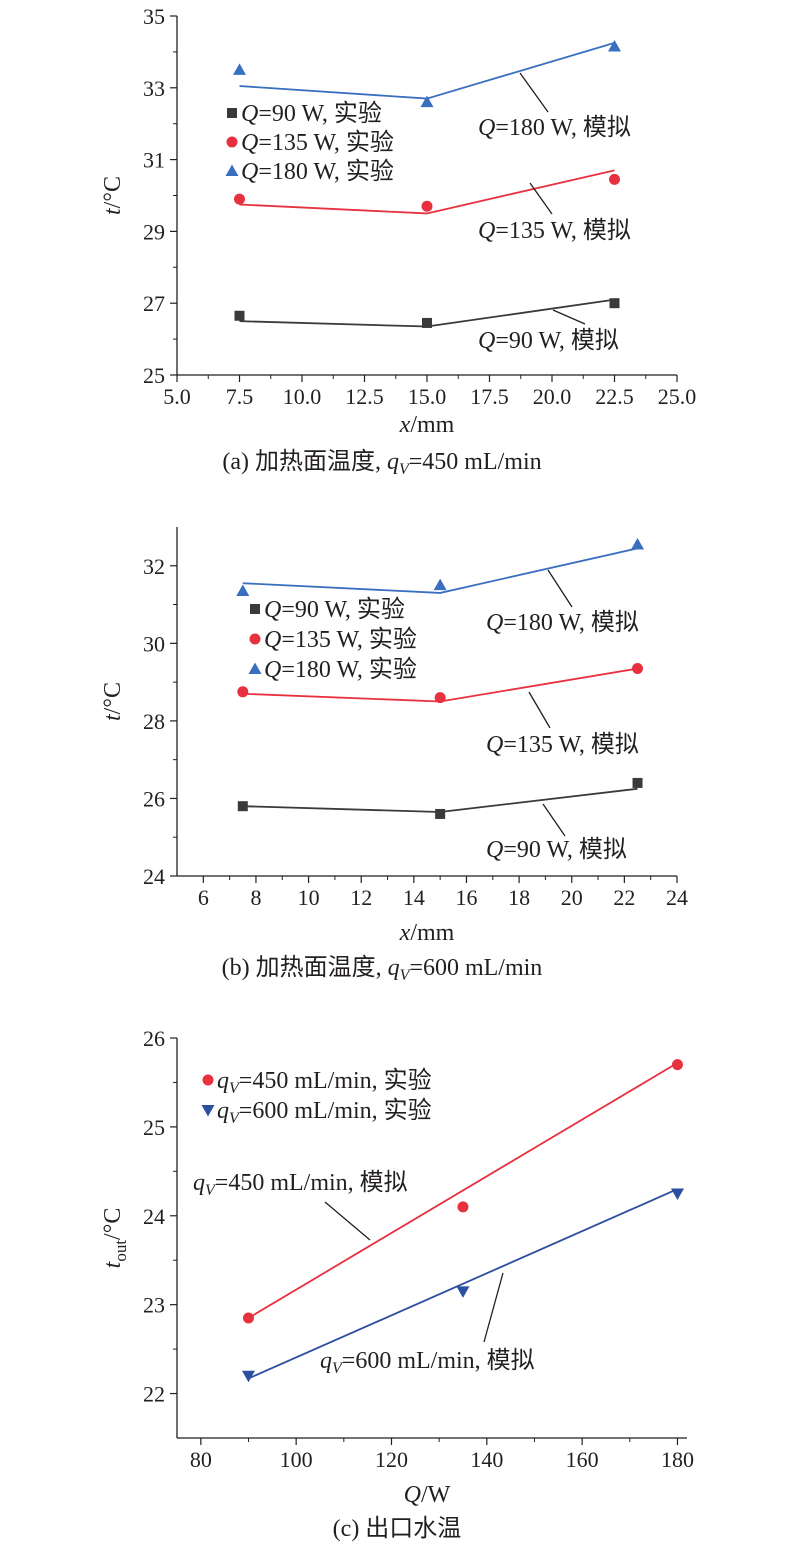 The width and height of the screenshot is (800, 1554). What do you see at coordinates (582, 1459) in the screenshot?
I see `x-tick-label: 160` at bounding box center [582, 1459].